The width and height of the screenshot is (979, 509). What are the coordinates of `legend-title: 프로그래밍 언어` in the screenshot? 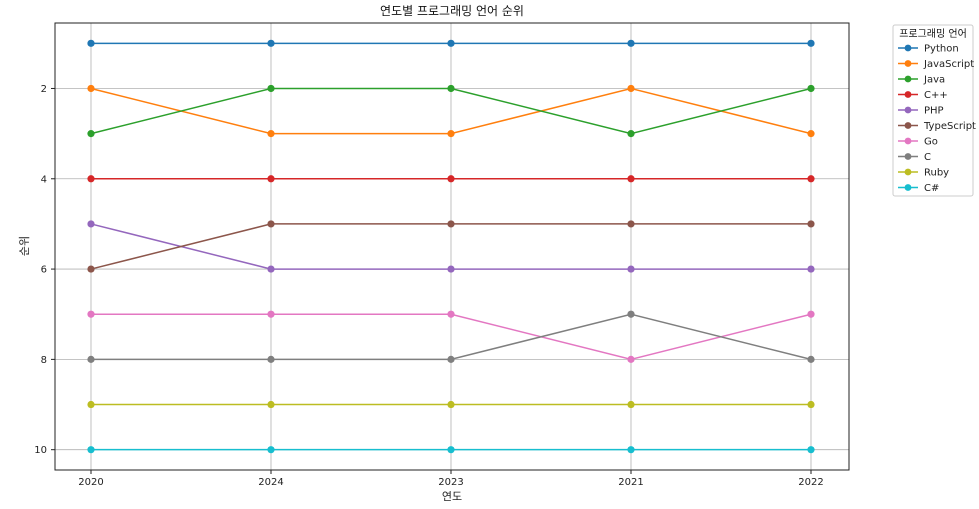 It's located at (933, 34).